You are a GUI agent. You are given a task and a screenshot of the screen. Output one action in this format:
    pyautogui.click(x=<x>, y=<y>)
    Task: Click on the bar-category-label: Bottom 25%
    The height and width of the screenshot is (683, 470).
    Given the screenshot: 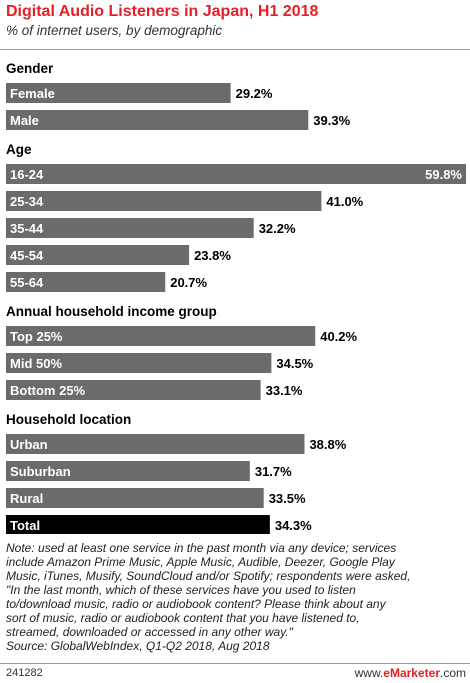 What is the action you would take?
    pyautogui.click(x=48, y=390)
    